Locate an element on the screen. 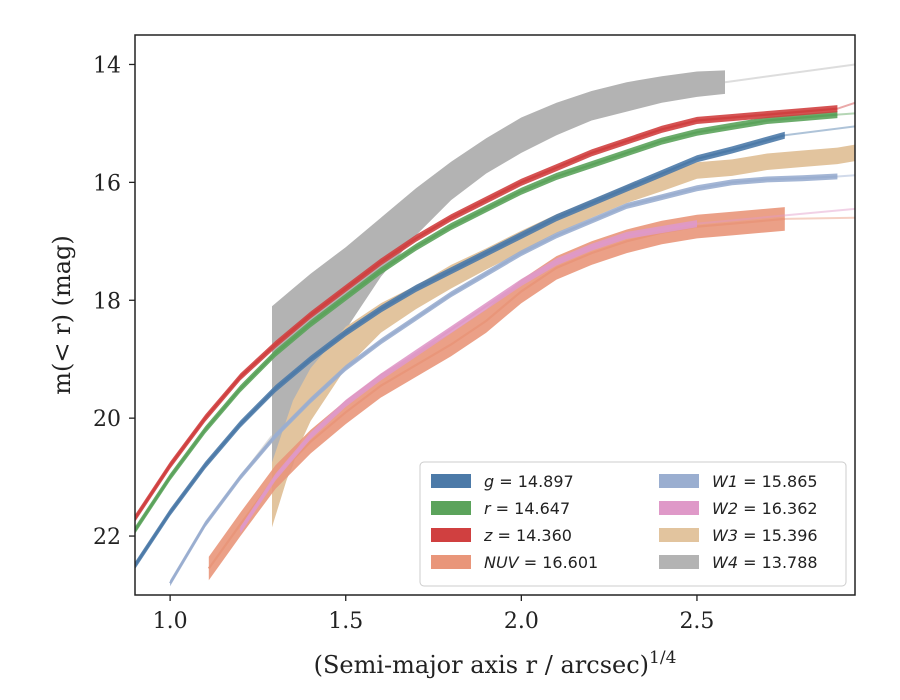 The height and width of the screenshot is (700, 900). legend-label: r = 14.647 is located at coordinates (527, 508).